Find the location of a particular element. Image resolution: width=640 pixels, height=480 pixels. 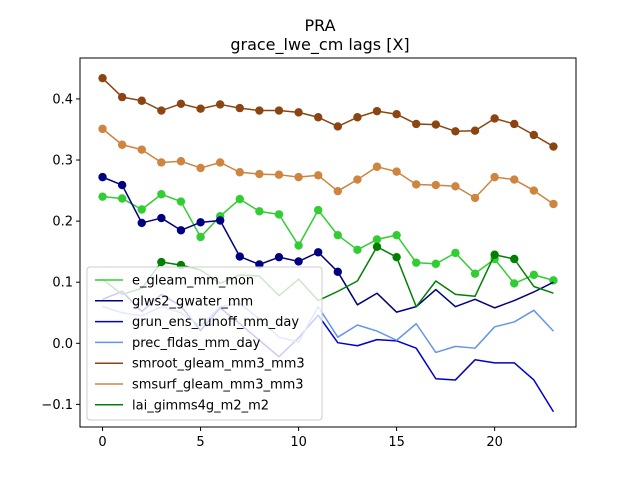

series-smsurf_gleam_mm3_mm3 is located at coordinates (328, 166).